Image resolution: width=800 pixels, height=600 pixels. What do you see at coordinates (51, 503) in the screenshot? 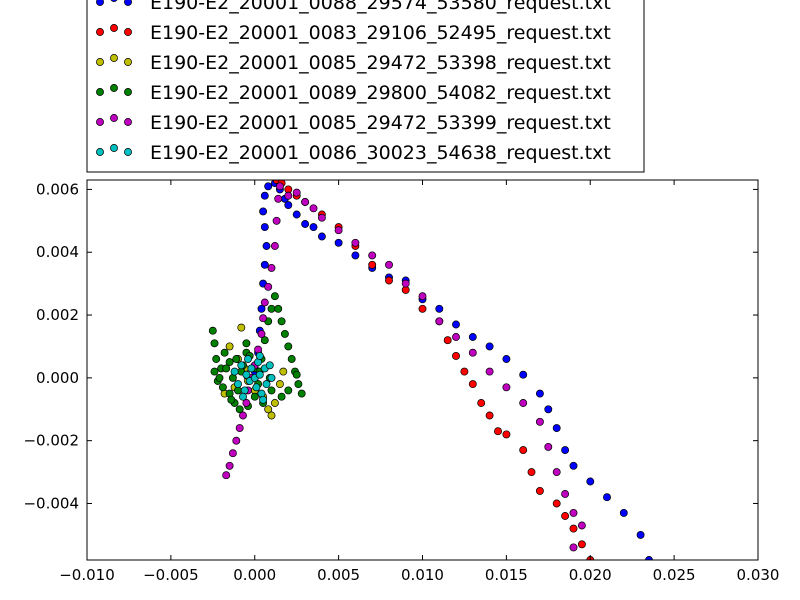
I see `y-tick-label: −0.004` at bounding box center [51, 503].